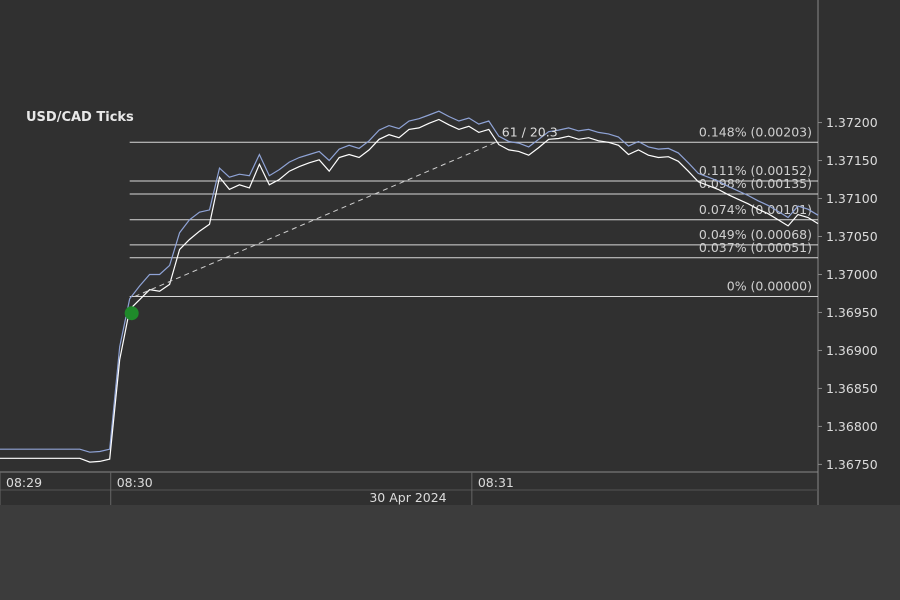 The width and height of the screenshot is (900, 600). Describe the element at coordinates (755, 183) in the screenshot. I see `fib-label: 0.098% (0.00135)` at that location.